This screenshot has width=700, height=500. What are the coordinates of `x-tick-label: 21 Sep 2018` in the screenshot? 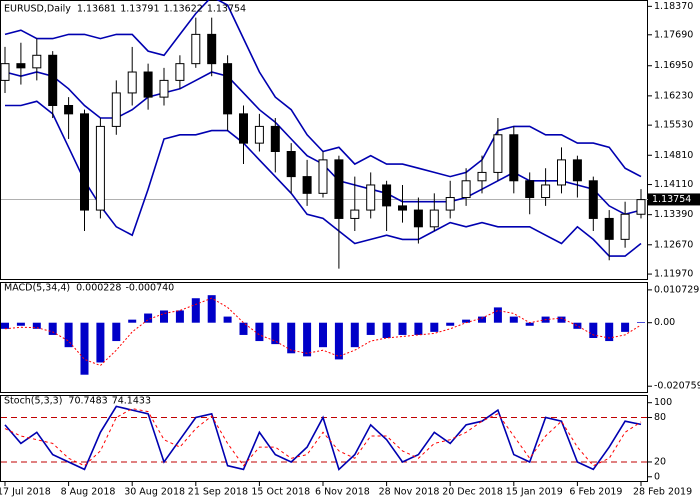 It's located at (218, 492).